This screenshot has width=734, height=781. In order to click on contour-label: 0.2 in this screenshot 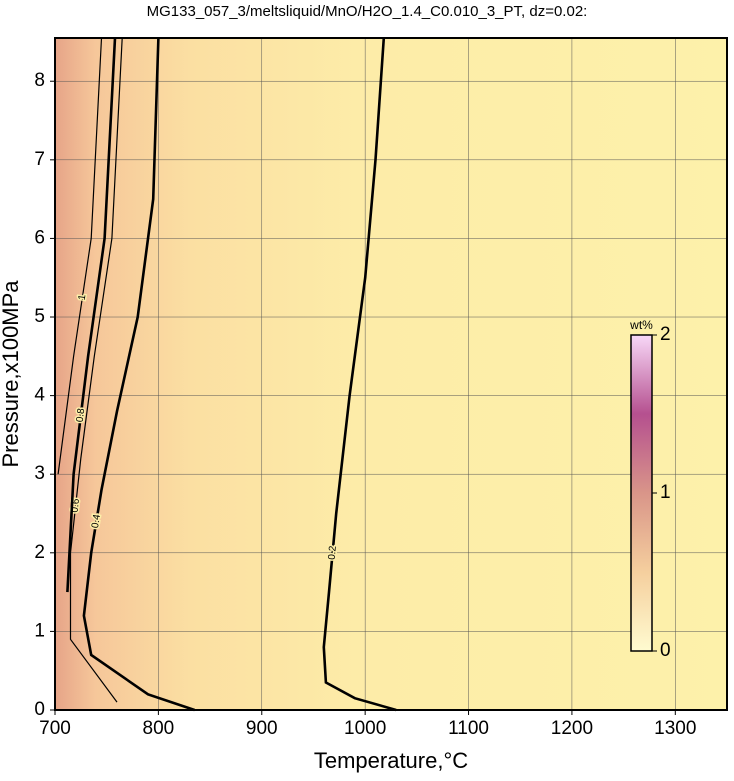, I will do `click(333, 552)`.